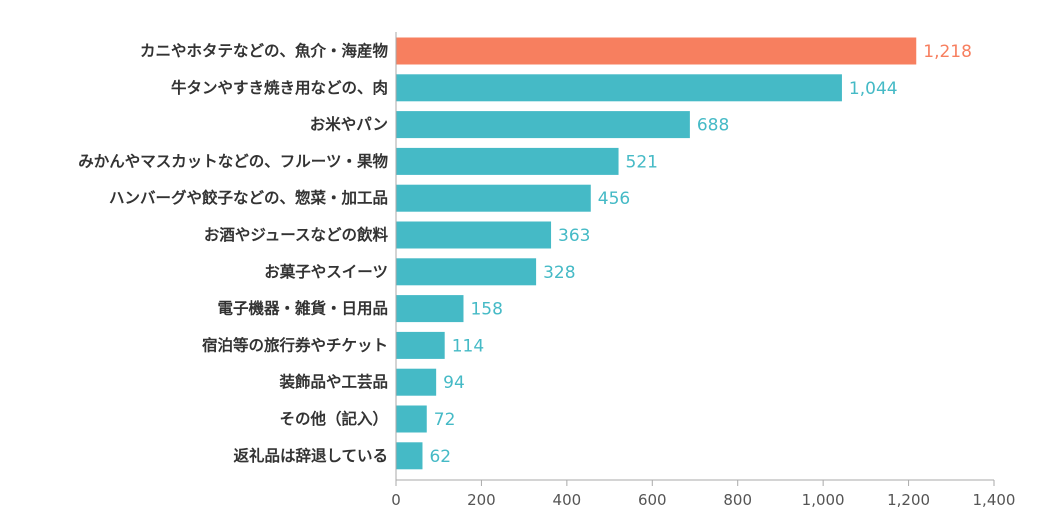 This screenshot has width=1050, height=529. Describe the element at coordinates (873, 89) in the screenshot. I see `value-label: 1,044` at that location.